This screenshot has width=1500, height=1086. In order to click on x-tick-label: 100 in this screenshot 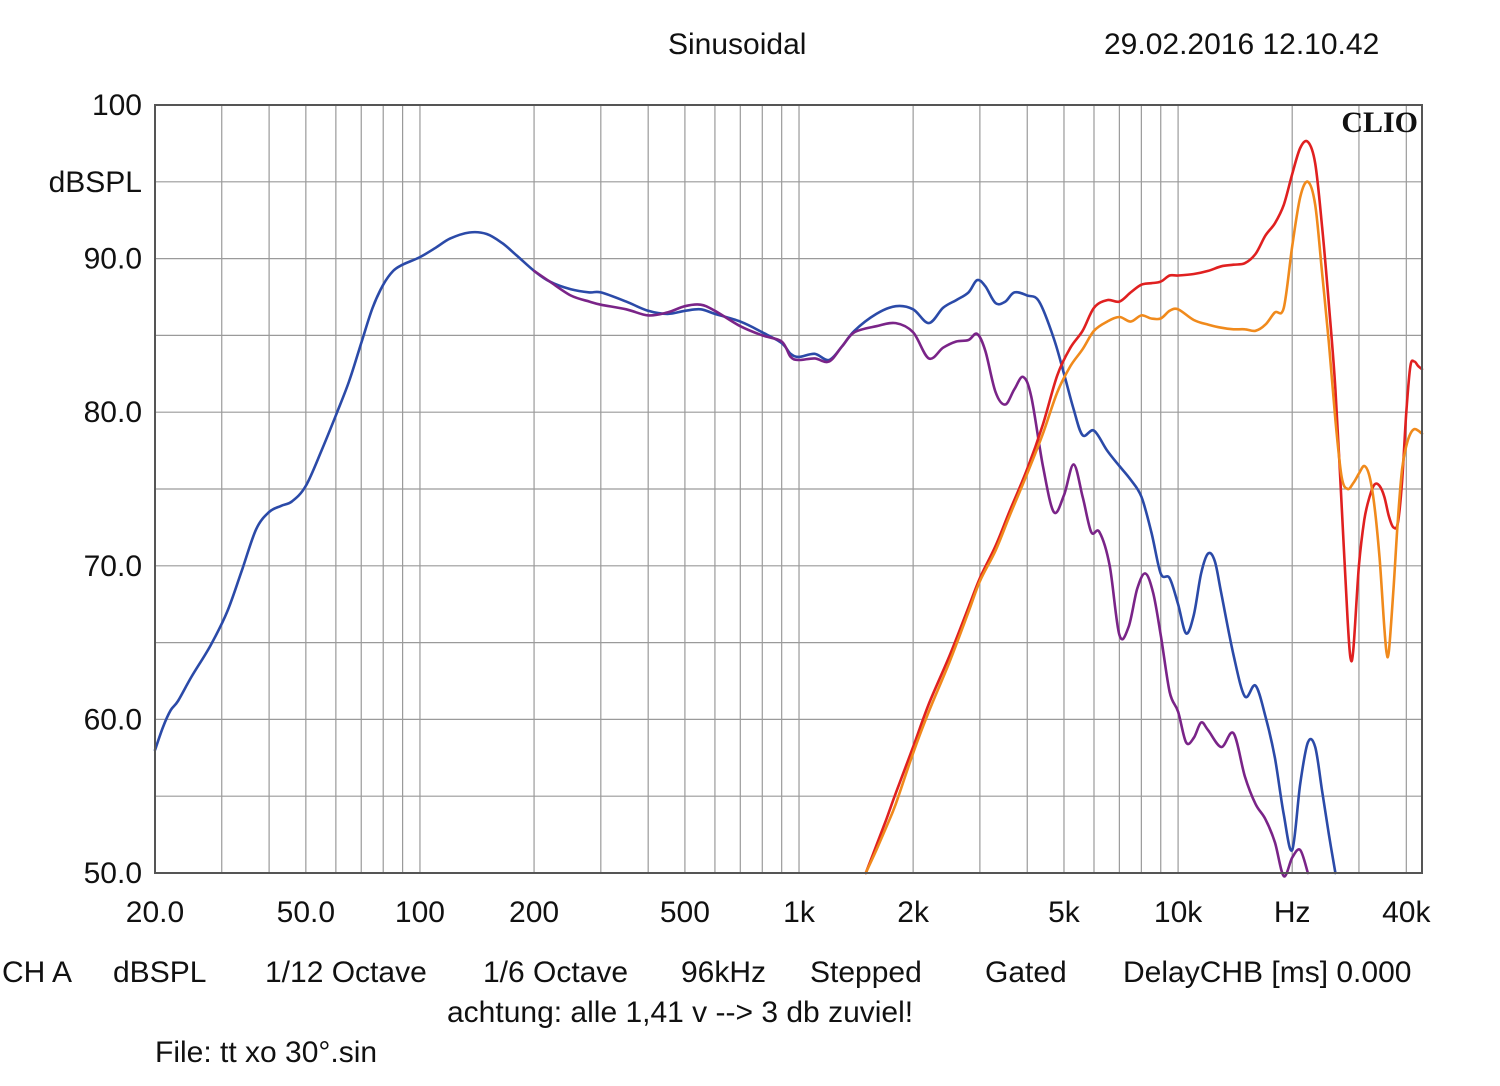, I will do `click(420, 912)`.